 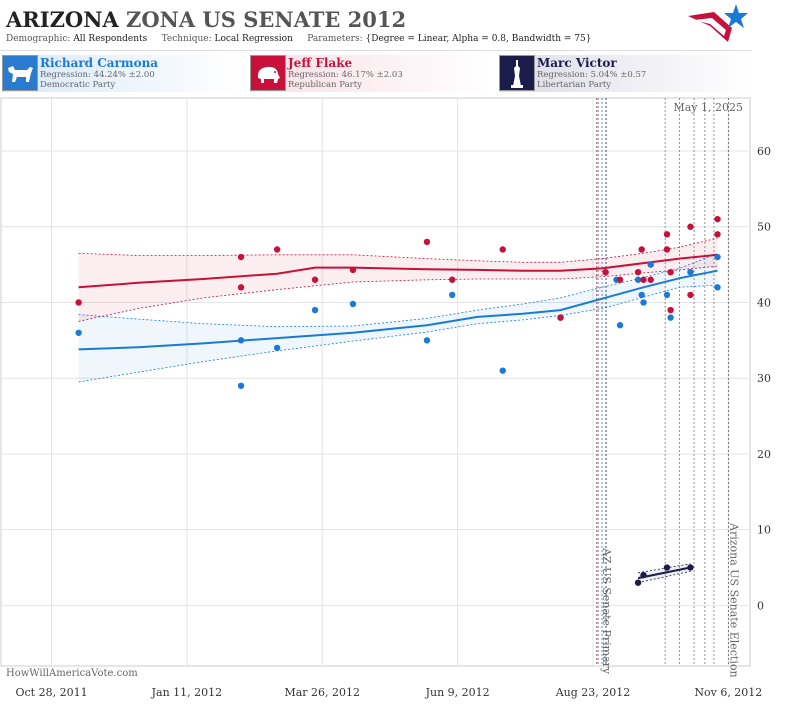 I want to click on candidate-party: Democratic Party, so click(x=78, y=85).